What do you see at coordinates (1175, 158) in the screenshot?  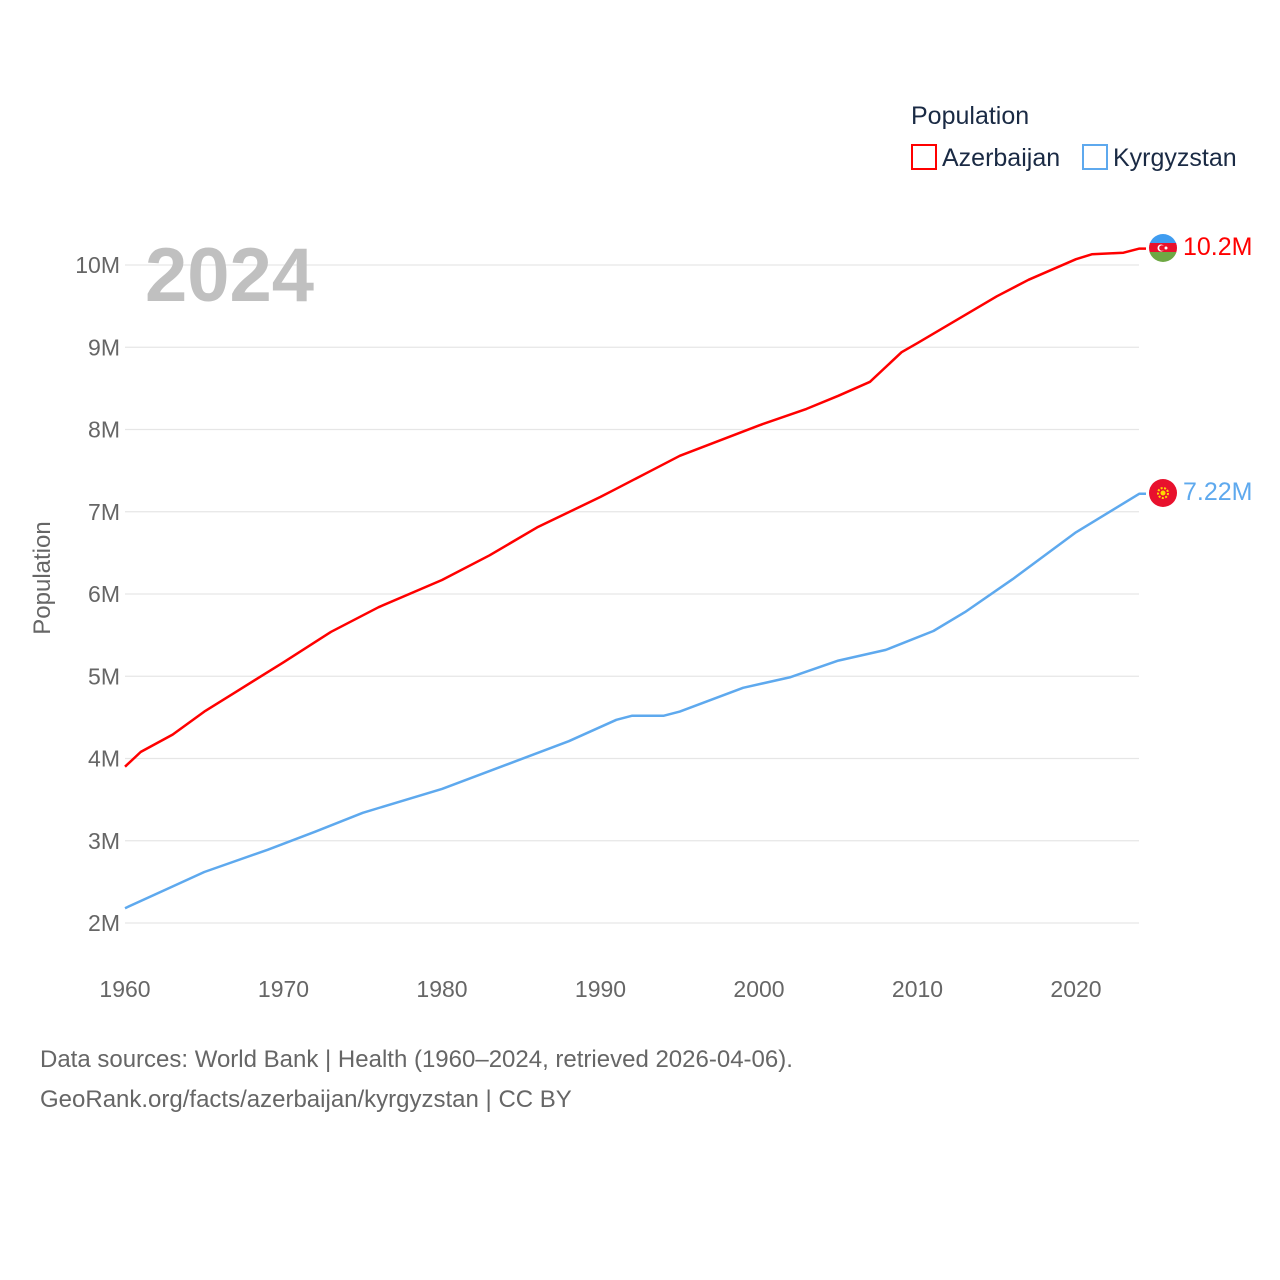 I see `legend-label-kyrgyzstan: Kyrgyzstan` at bounding box center [1175, 158].